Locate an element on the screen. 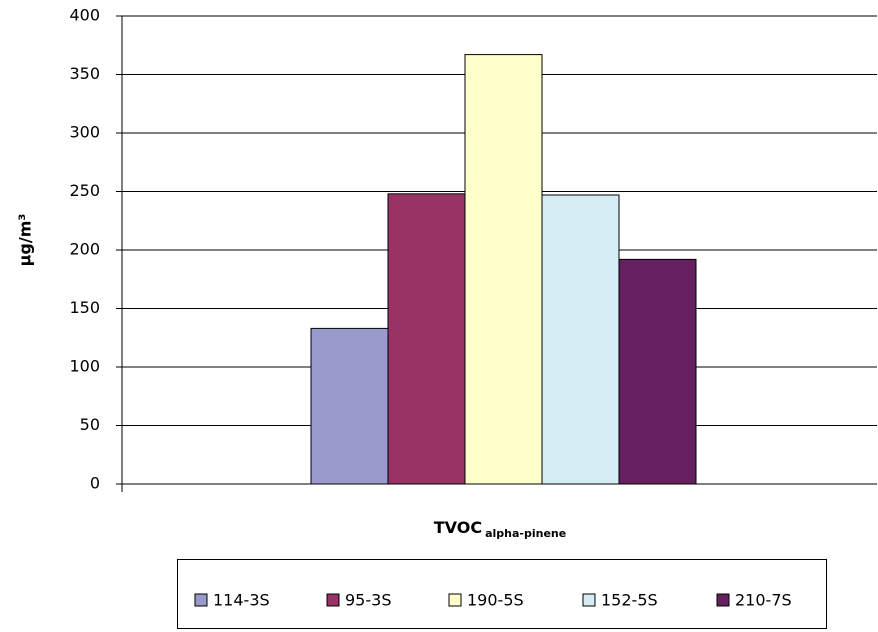  y-axis-label: µg/m³ is located at coordinates (25, 240).